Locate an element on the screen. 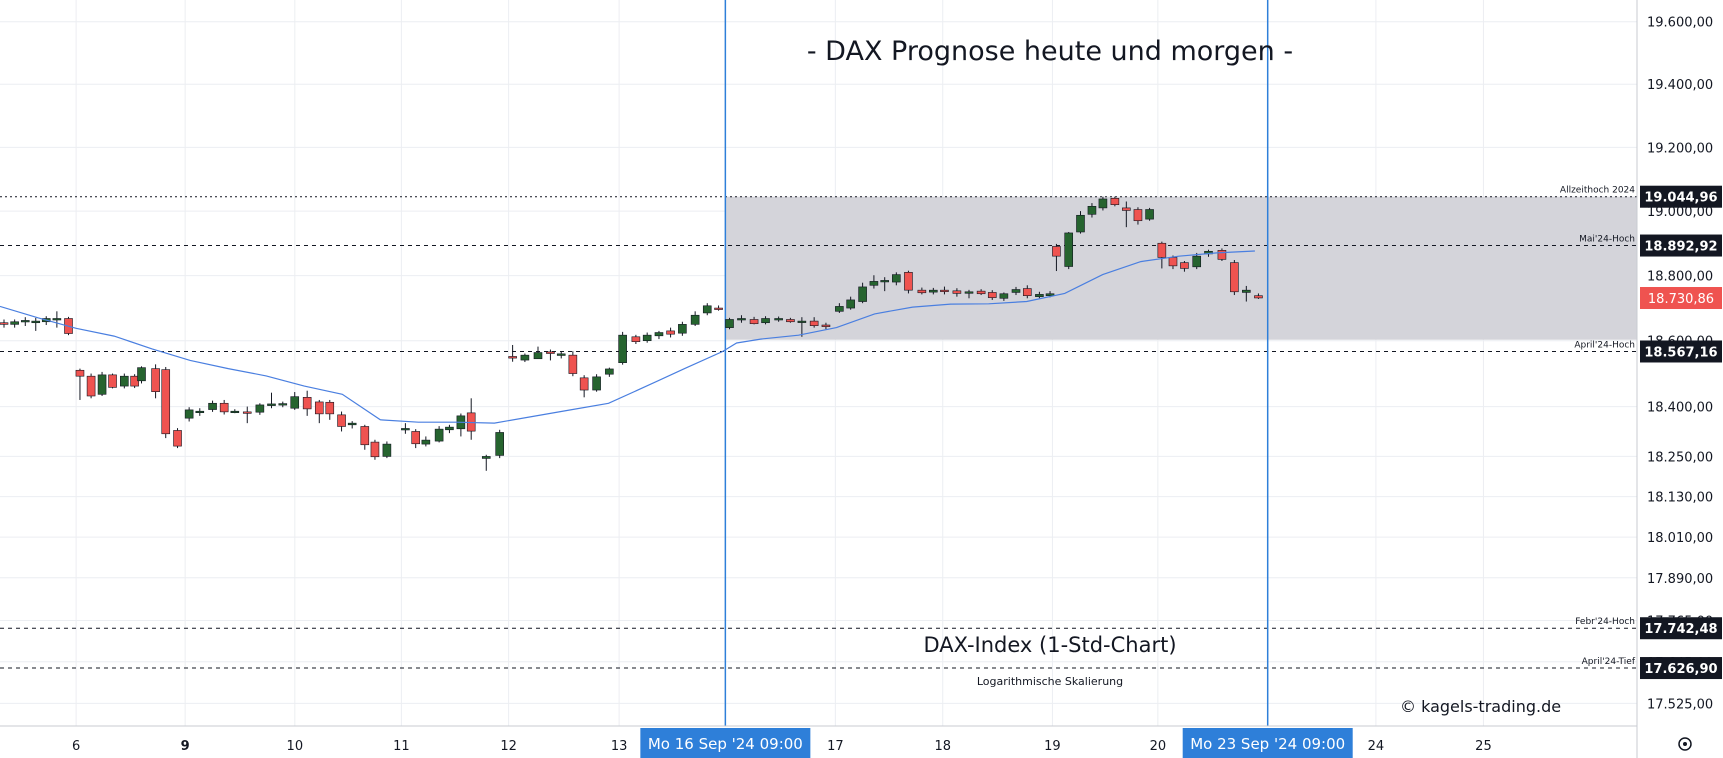 This screenshot has height=758, width=1723. y-tick-label: 19.000,00 is located at coordinates (1680, 212).